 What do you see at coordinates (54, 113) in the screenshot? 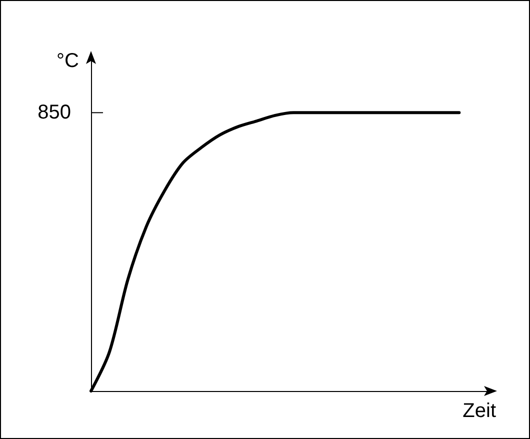
I see `text: 850` at bounding box center [54, 113].